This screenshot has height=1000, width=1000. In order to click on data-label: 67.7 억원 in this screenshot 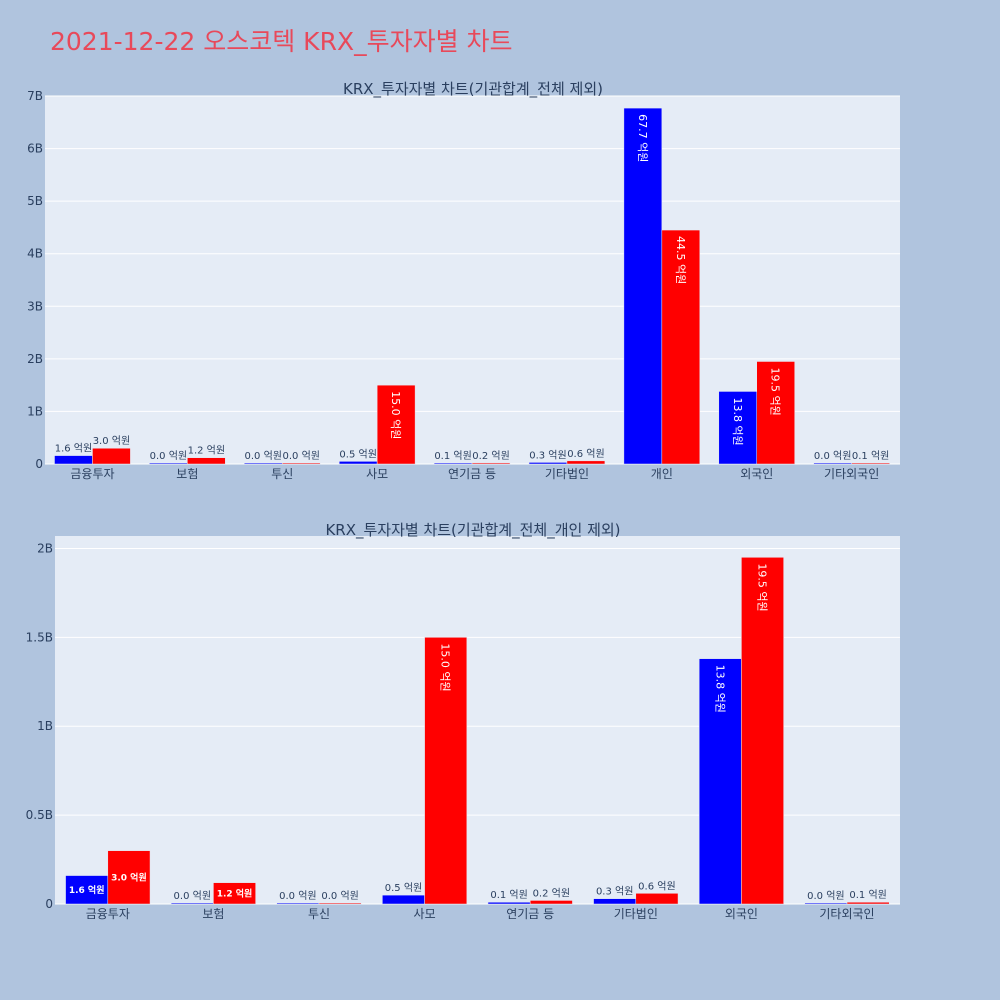, I will do `click(642, 138)`.